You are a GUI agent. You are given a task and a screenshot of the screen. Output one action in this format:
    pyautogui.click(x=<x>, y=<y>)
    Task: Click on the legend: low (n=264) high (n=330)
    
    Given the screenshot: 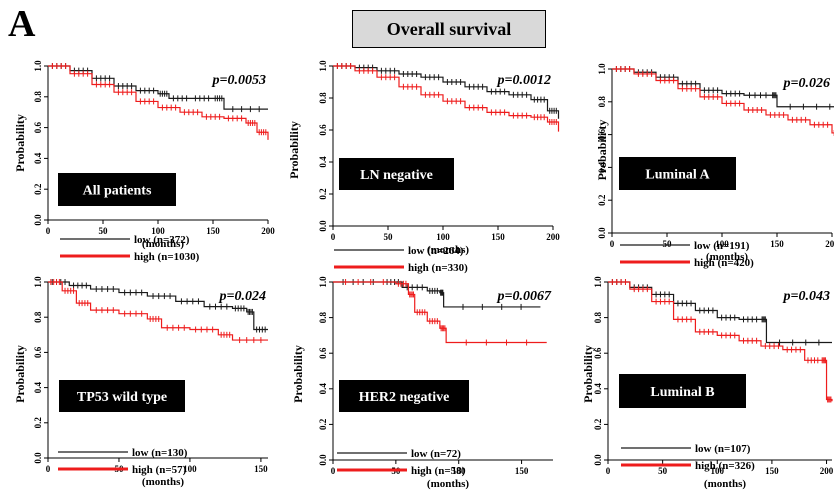 What is the action you would take?
    pyautogui.click(x=401, y=259)
    